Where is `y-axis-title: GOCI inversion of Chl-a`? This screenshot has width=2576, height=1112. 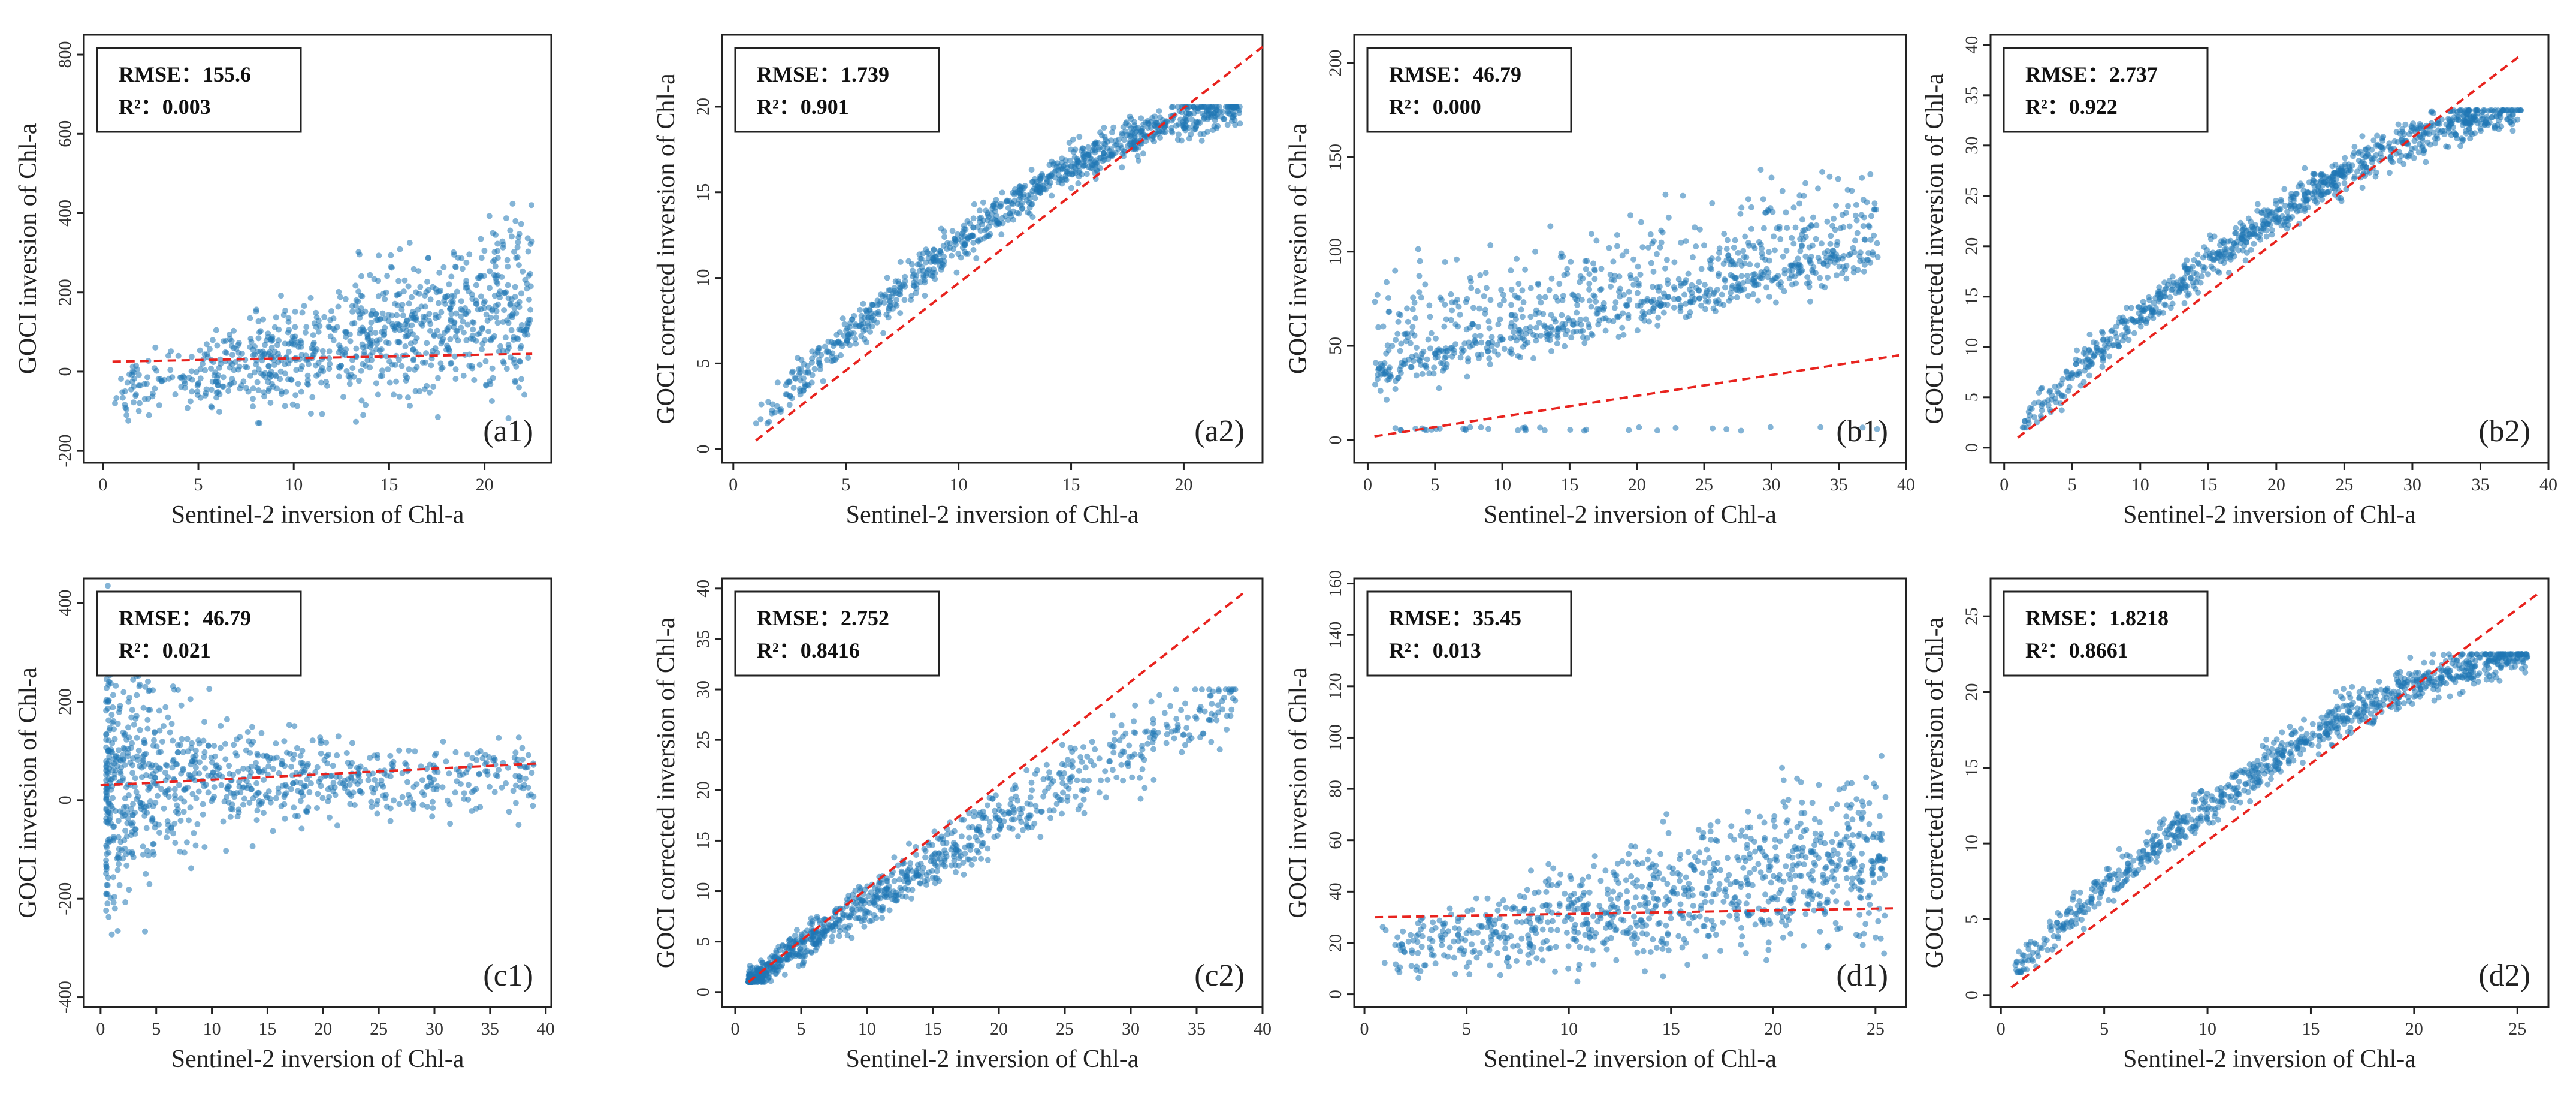
y-axis-title: GOCI inversion of Chl-a is located at coordinates (28, 792).